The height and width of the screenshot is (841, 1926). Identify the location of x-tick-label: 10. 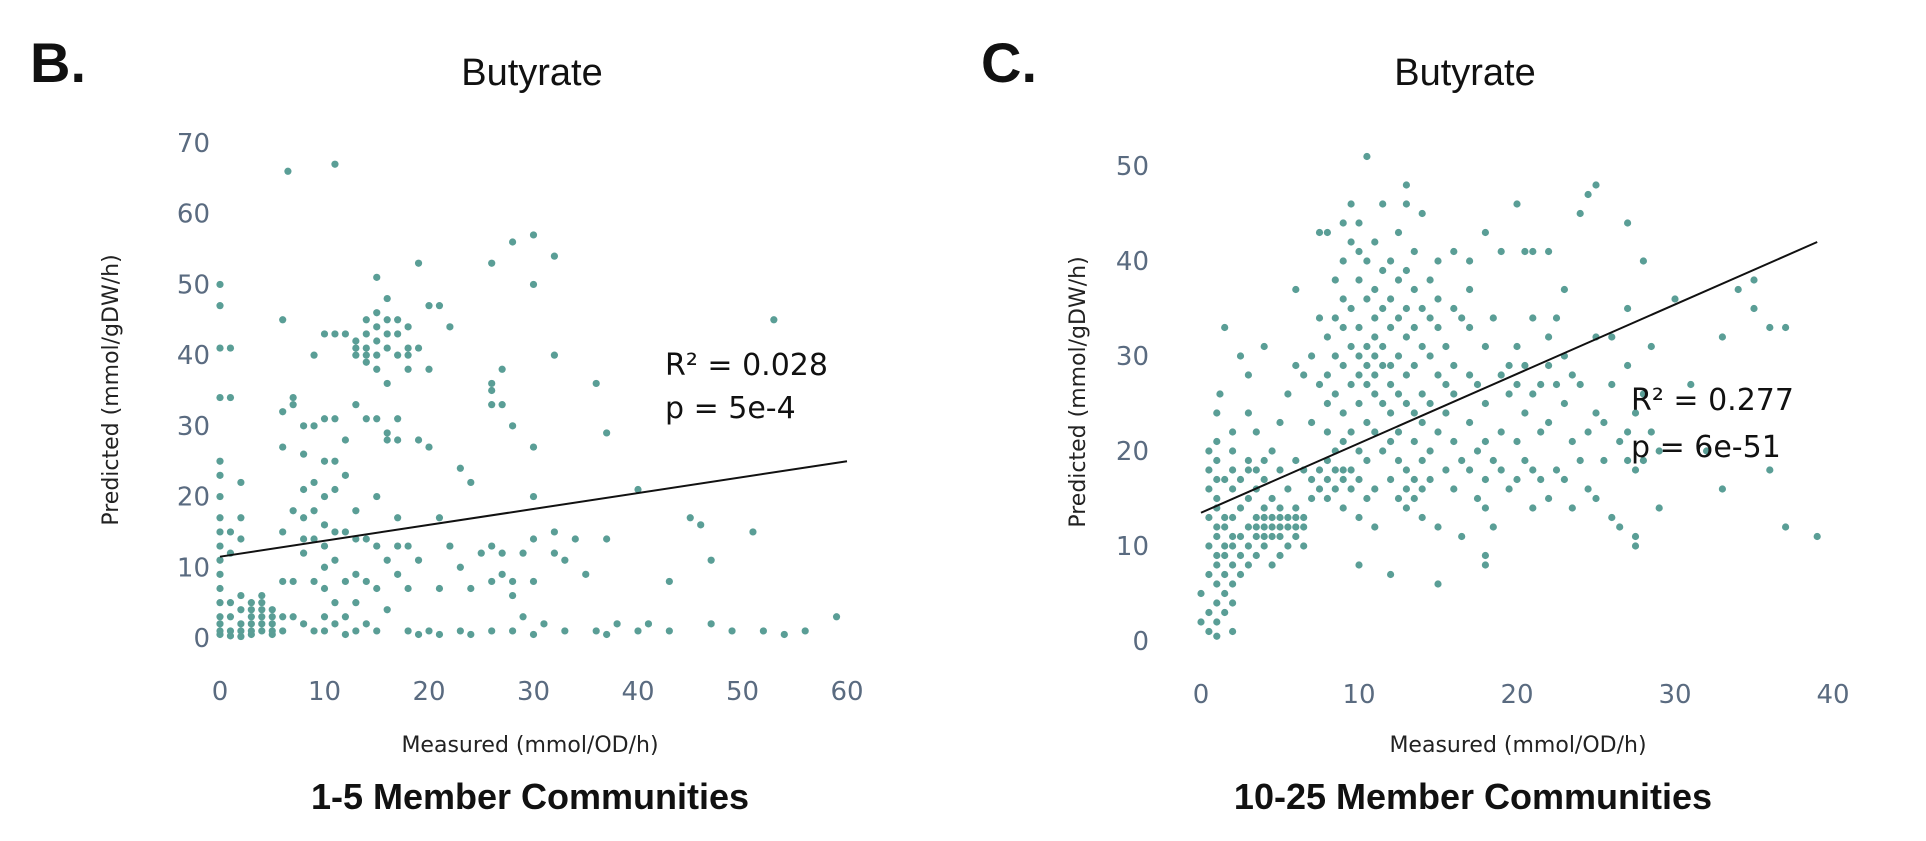
(324, 692).